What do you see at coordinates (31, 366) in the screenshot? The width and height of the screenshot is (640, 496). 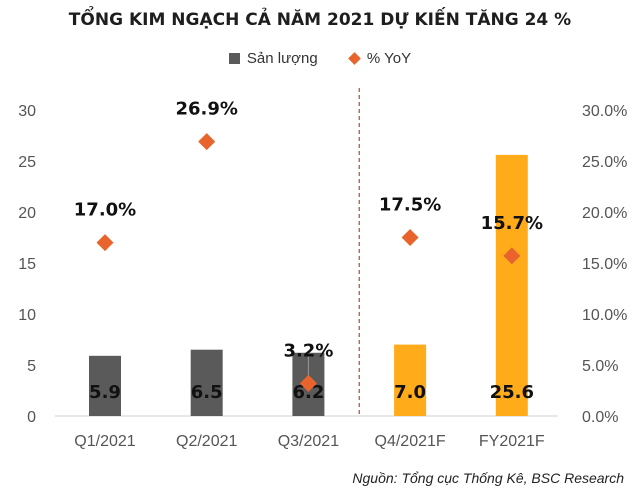 I see `y-left-tick-label: 5` at bounding box center [31, 366].